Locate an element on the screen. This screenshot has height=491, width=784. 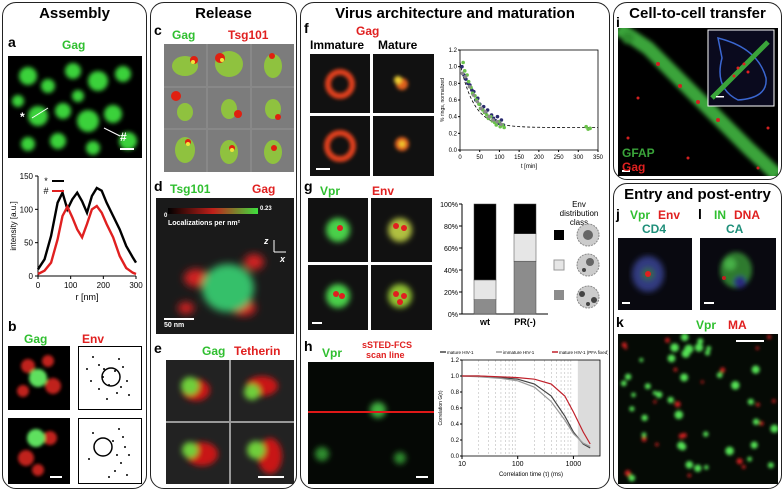
h-legend-label-0: mature HIV-1 is located at coordinates (460, 352).